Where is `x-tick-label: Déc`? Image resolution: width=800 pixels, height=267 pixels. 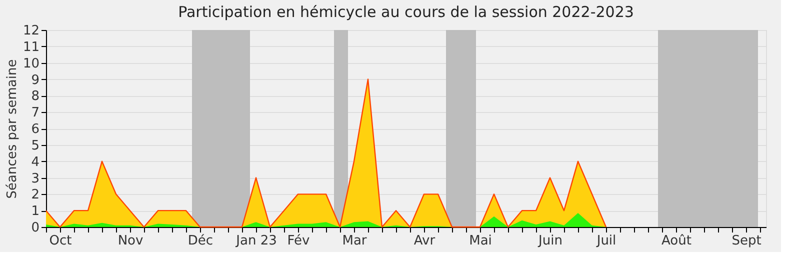
x-tick-label: Déc is located at coordinates (201, 241).